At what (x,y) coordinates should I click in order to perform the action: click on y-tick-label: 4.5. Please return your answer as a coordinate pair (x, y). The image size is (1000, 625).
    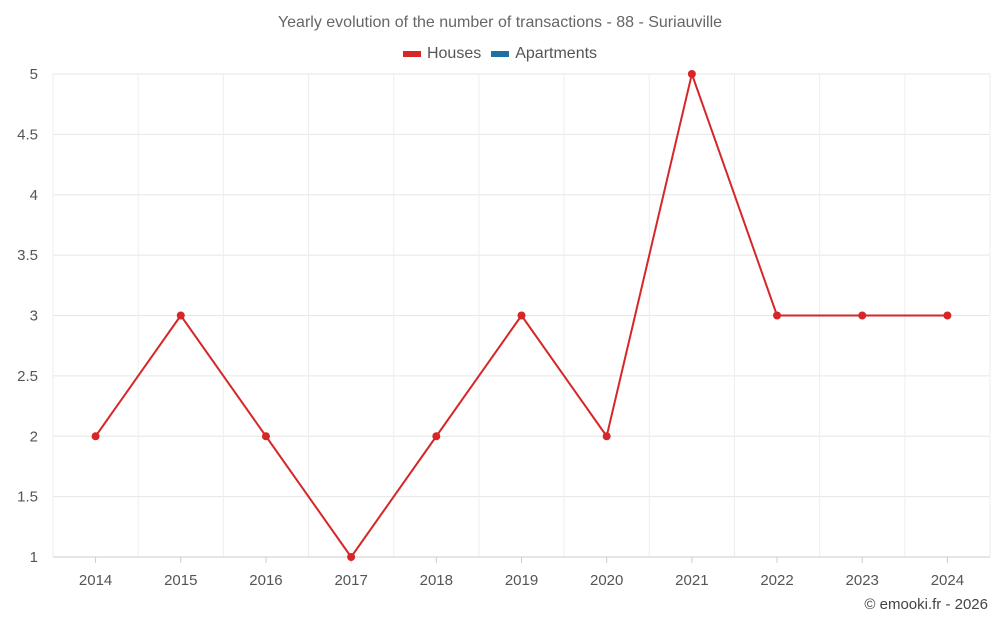
    Looking at the image, I should click on (27, 134).